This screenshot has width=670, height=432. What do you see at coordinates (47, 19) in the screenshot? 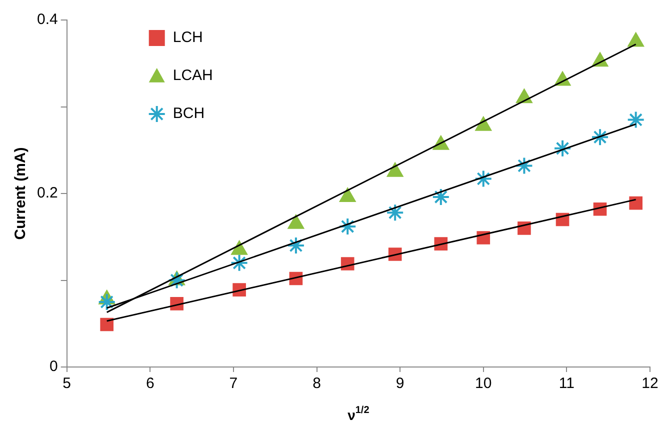
I see `y-tick-label: 0.4` at bounding box center [47, 19].